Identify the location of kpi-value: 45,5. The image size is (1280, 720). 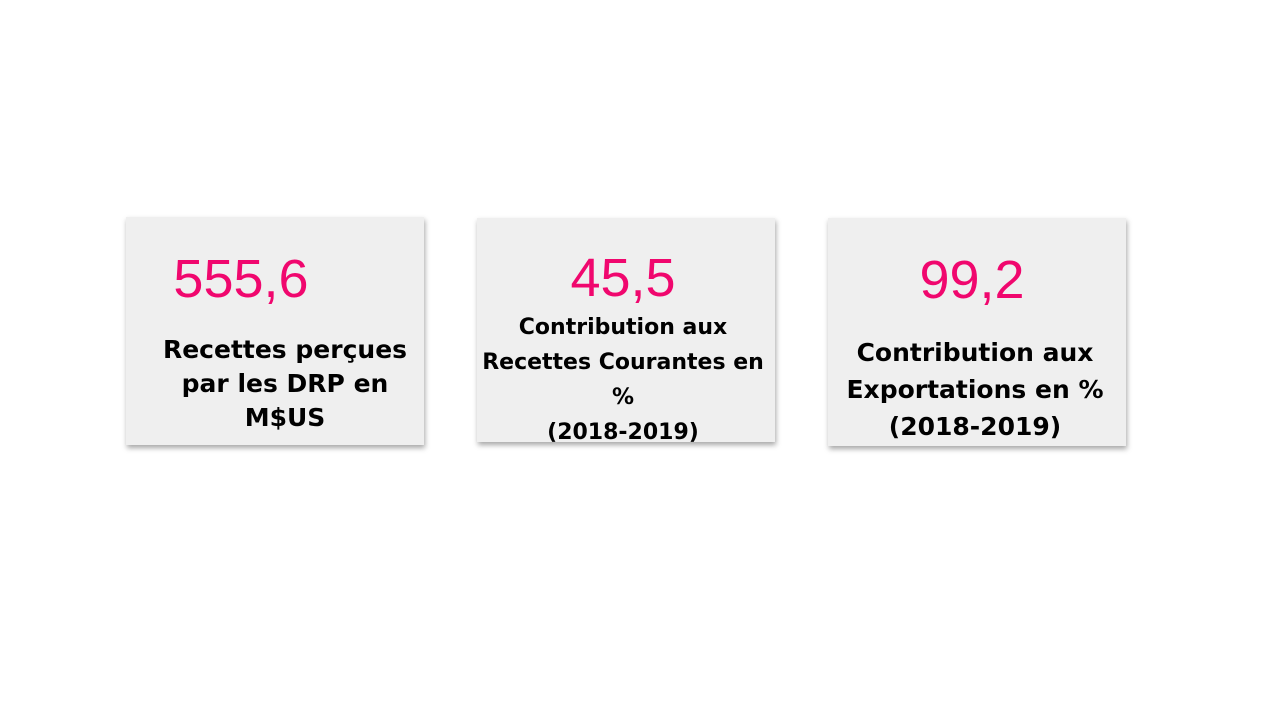
(623, 278).